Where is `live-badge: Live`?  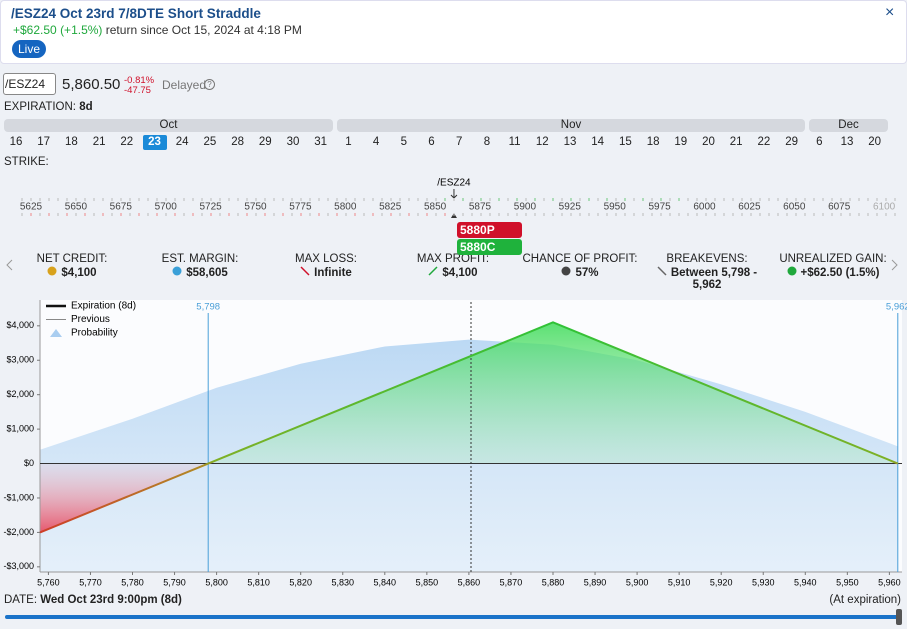
live-badge: Live is located at coordinates (29, 49).